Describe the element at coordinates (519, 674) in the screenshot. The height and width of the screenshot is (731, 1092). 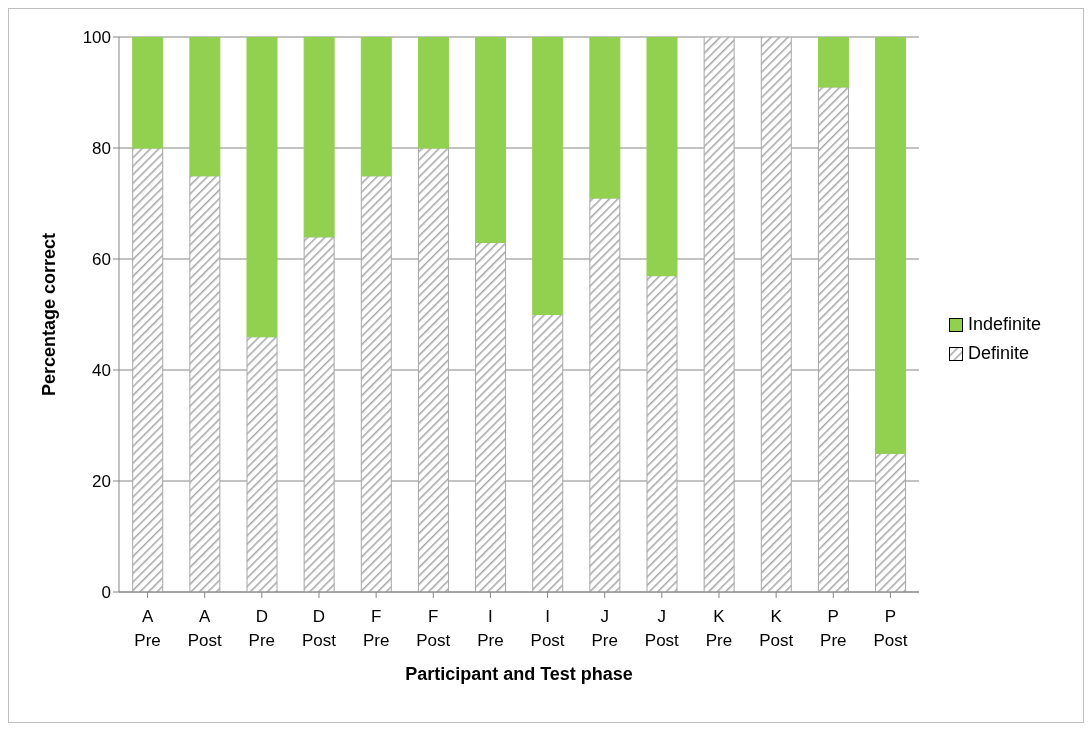
I see `x-axis-title: Participant and Test phase` at that location.